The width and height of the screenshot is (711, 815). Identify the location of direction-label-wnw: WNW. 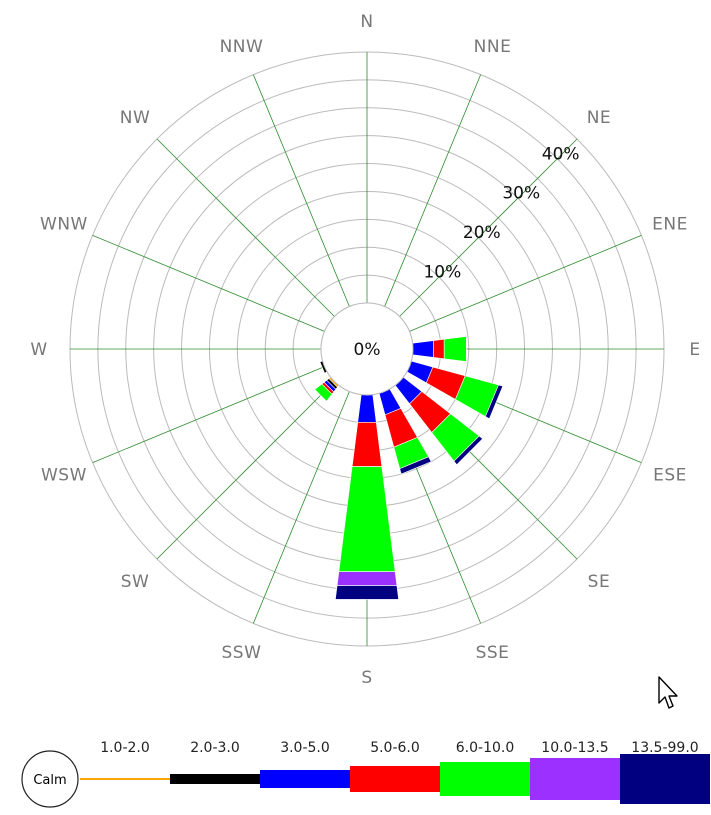
(64, 224).